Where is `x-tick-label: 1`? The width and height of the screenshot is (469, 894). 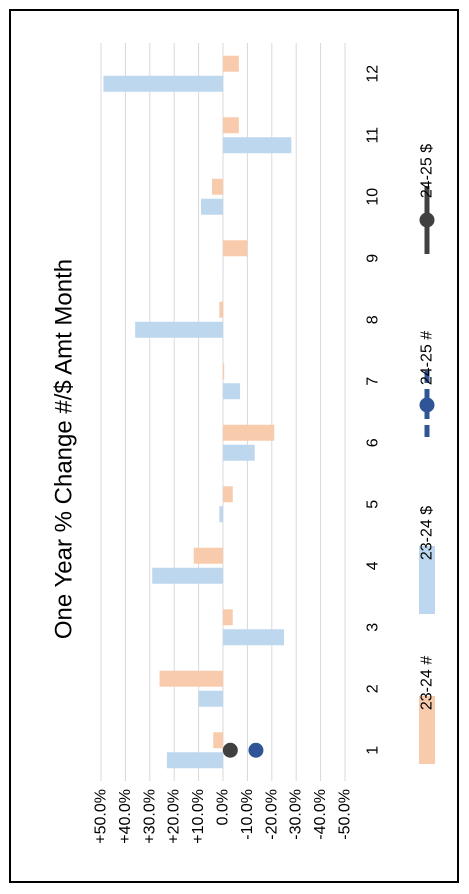
x-tick-label: 1 is located at coordinates (373, 750).